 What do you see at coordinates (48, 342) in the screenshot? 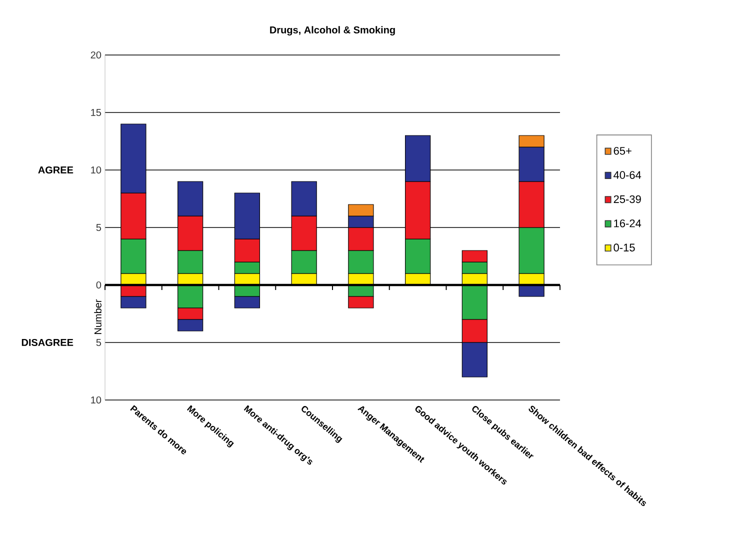
I see `text: DISAGREE` at bounding box center [48, 342].